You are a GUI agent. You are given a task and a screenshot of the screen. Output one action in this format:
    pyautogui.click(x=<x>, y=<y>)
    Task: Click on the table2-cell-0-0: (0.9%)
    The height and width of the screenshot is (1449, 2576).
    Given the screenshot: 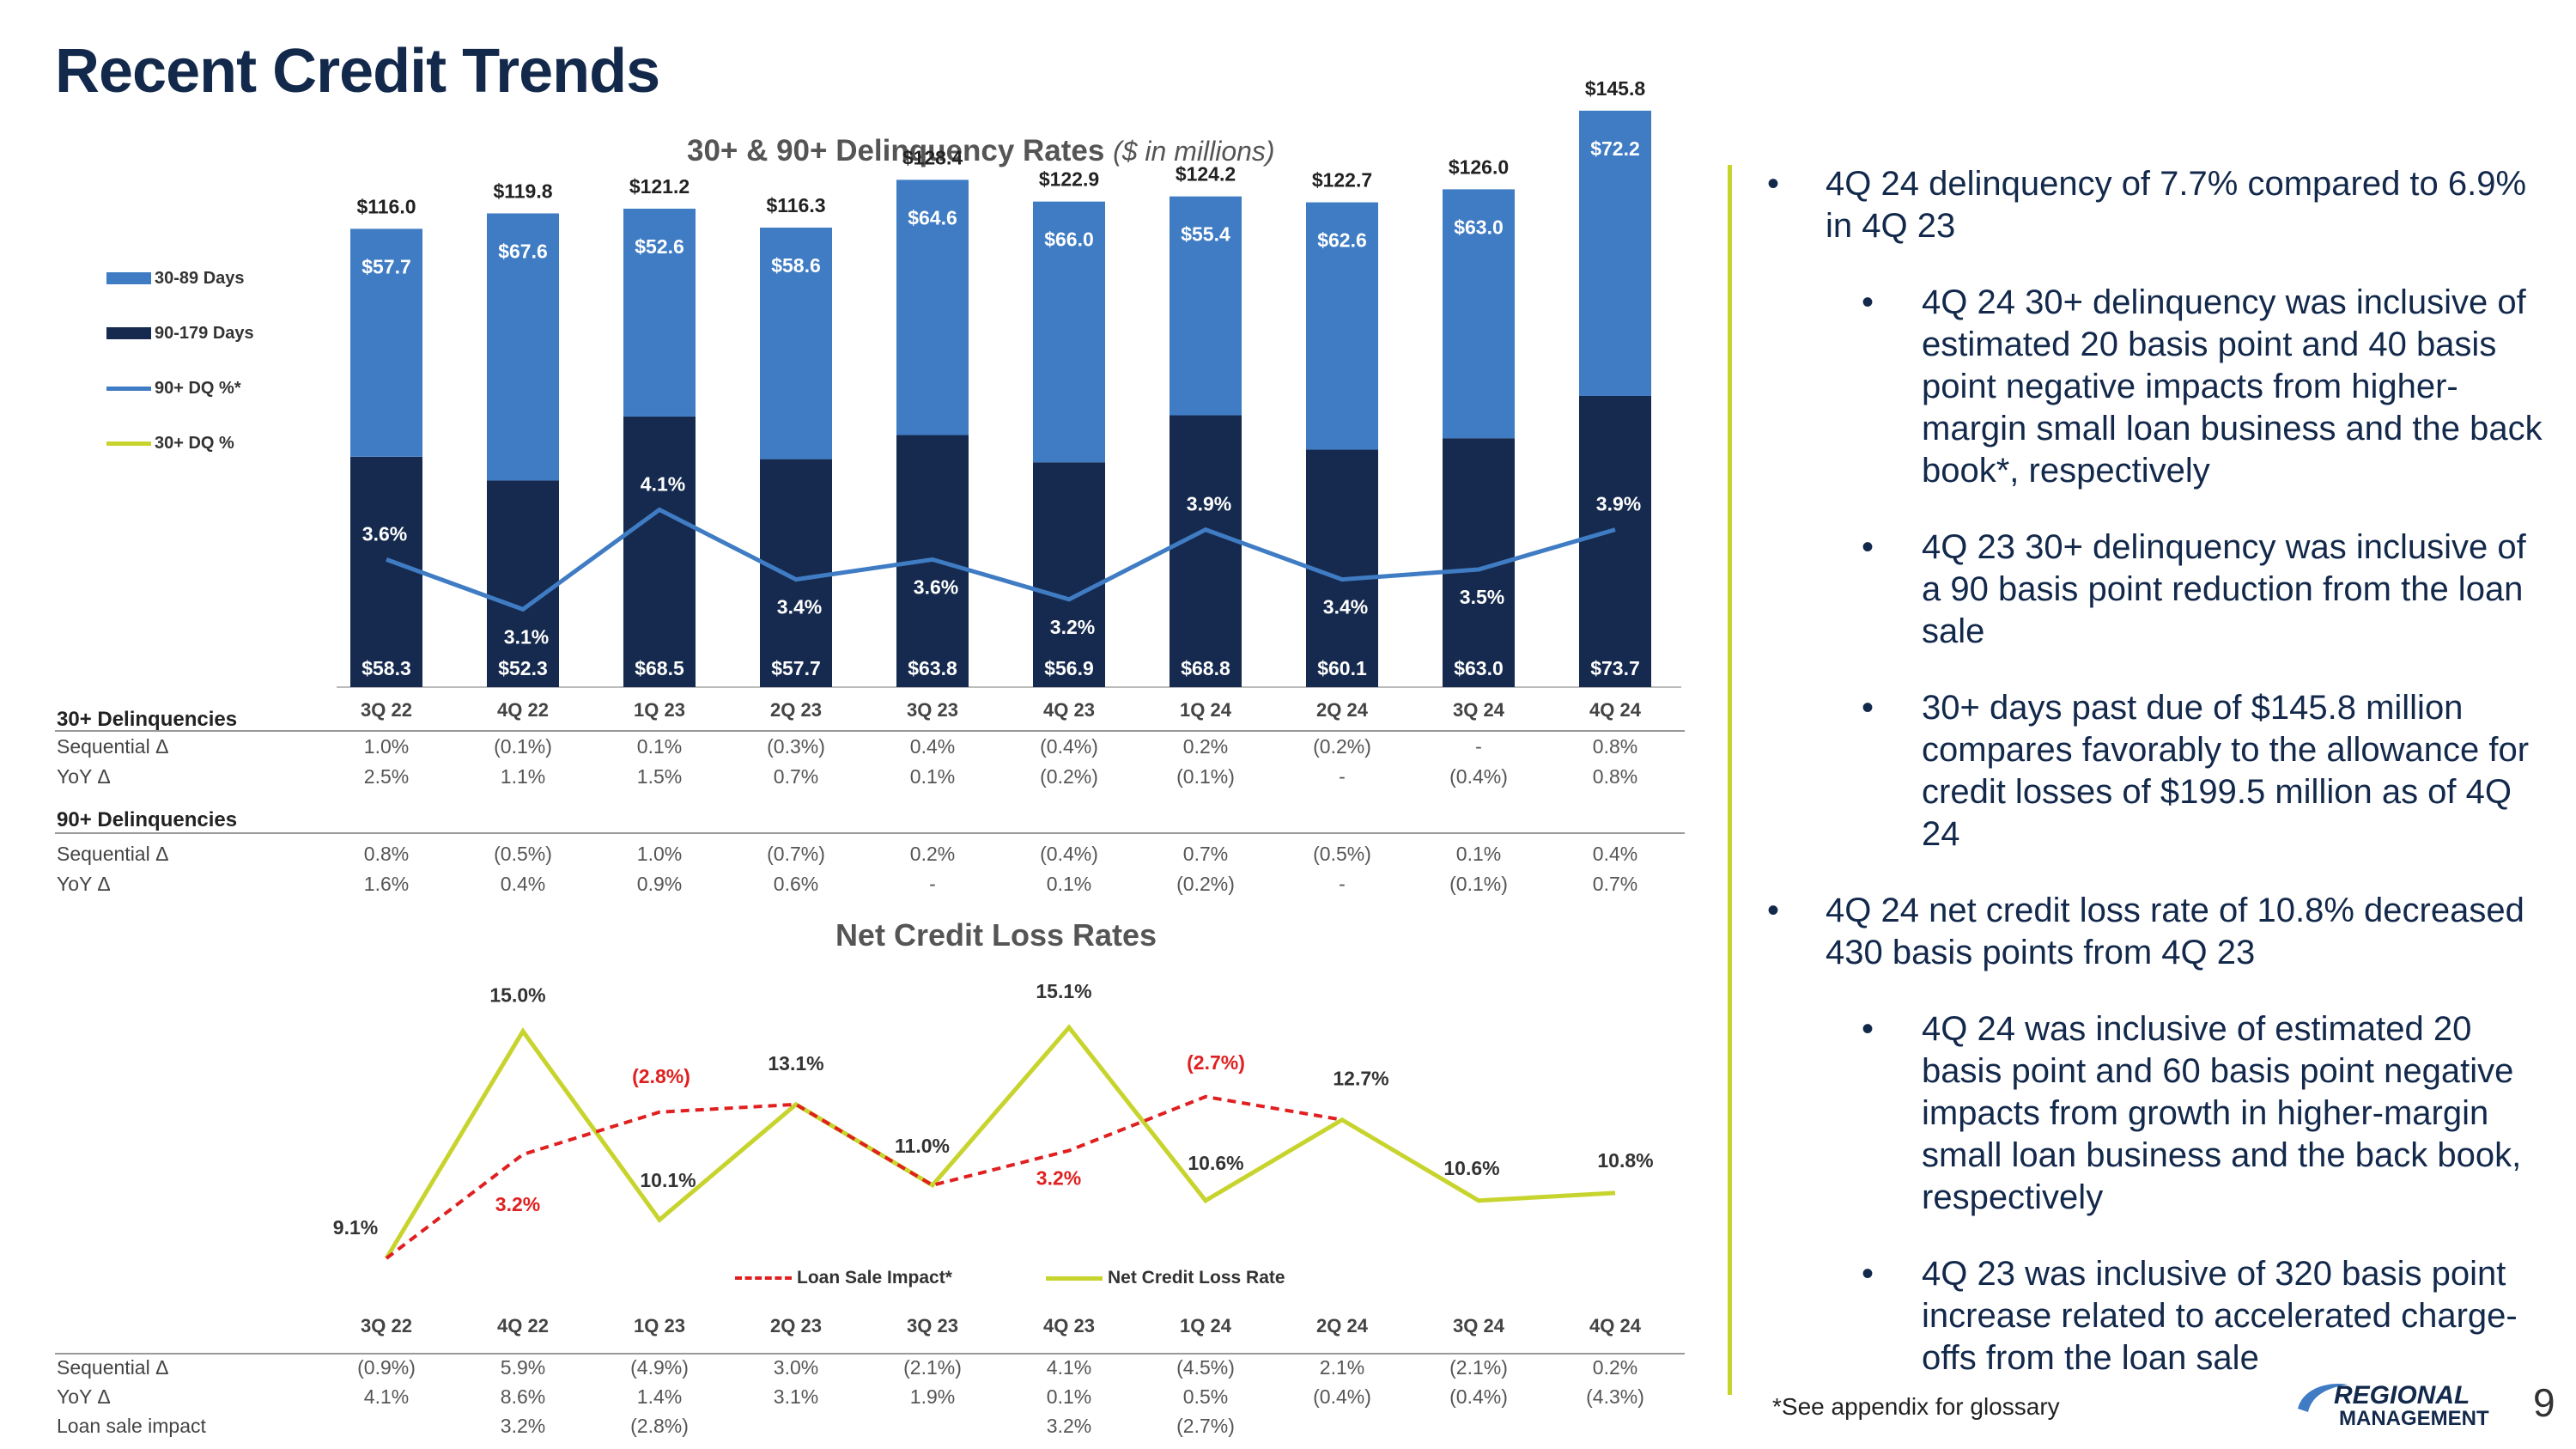 What is the action you would take?
    pyautogui.click(x=387, y=1367)
    